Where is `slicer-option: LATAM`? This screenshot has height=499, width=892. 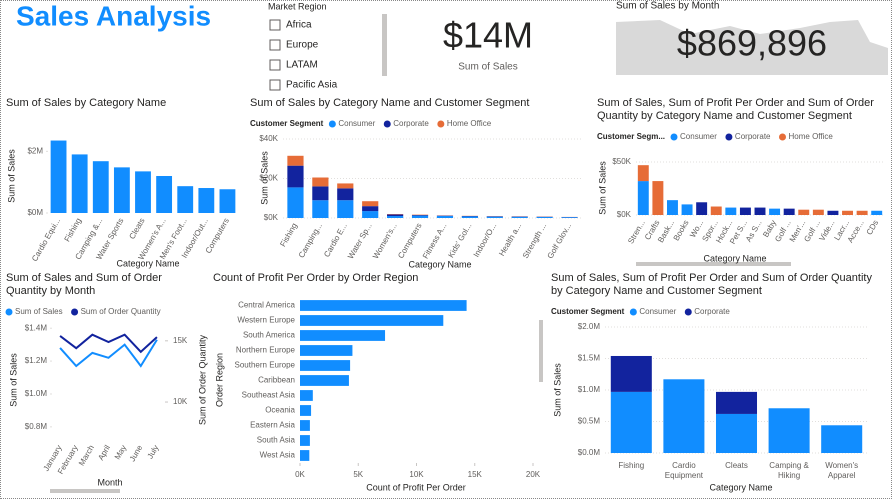 slicer-option: LATAM is located at coordinates (302, 65).